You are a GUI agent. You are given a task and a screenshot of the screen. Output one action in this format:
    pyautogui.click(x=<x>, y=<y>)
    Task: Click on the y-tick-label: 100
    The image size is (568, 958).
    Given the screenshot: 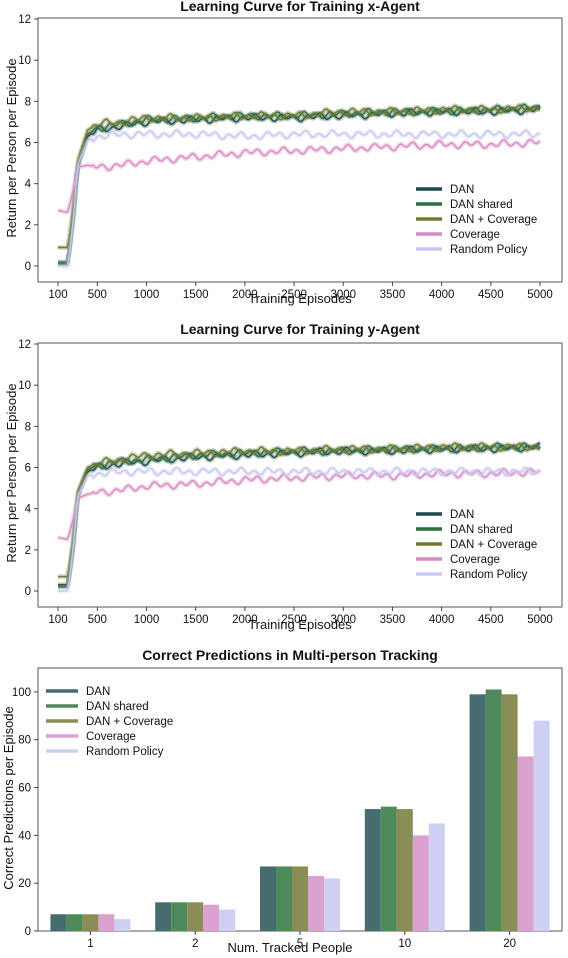 What is the action you would take?
    pyautogui.click(x=21, y=693)
    